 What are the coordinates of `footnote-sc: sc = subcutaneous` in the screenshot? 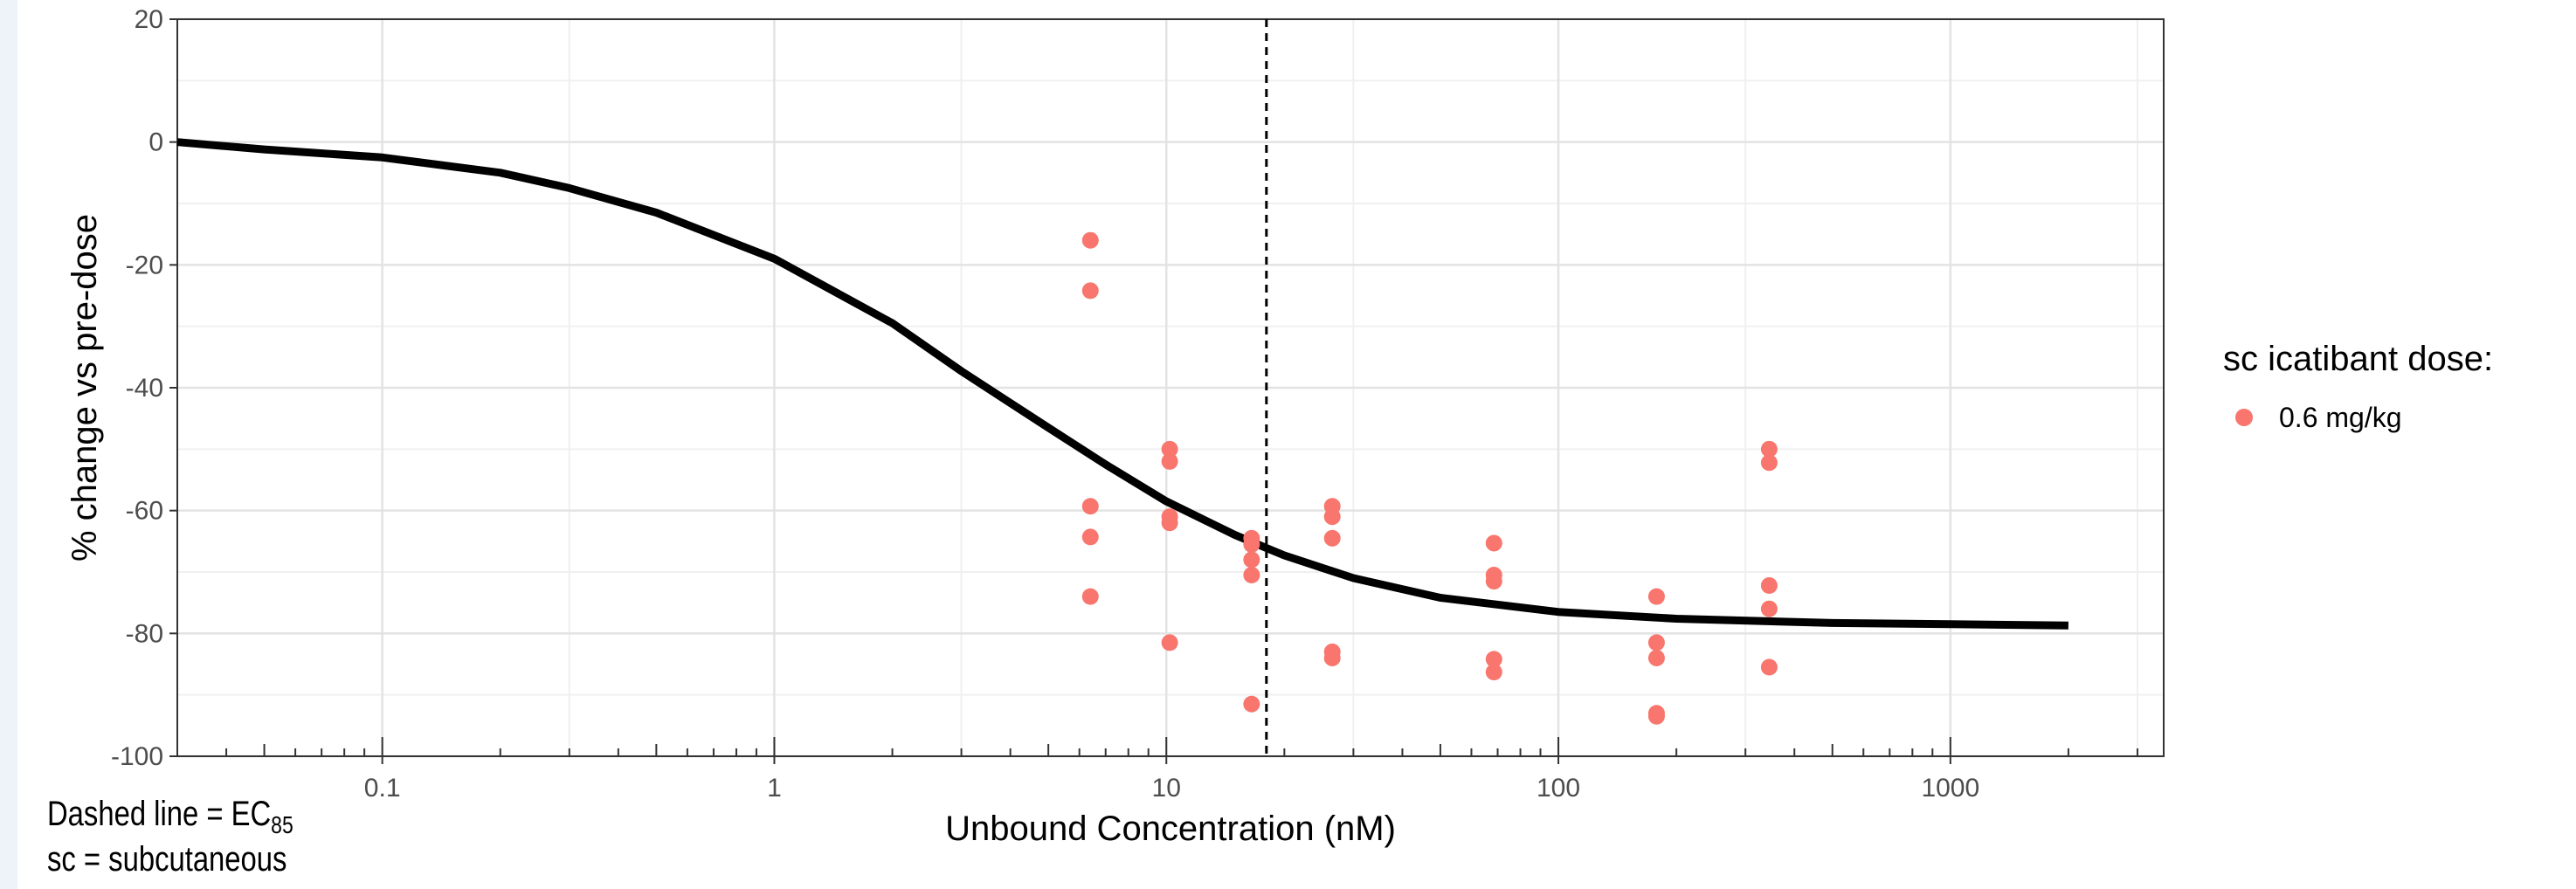 It's located at (167, 859).